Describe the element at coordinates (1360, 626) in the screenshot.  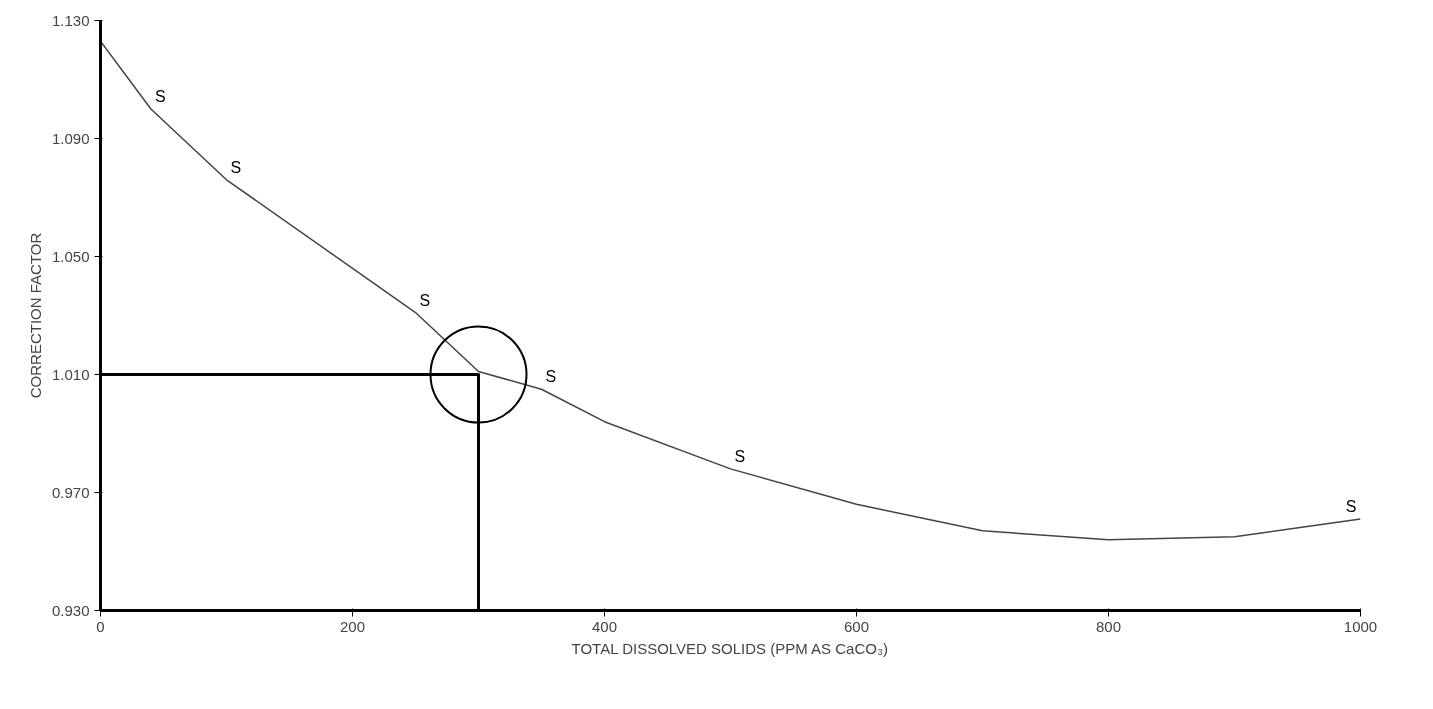
I see `x-tick-label: 1000` at that location.